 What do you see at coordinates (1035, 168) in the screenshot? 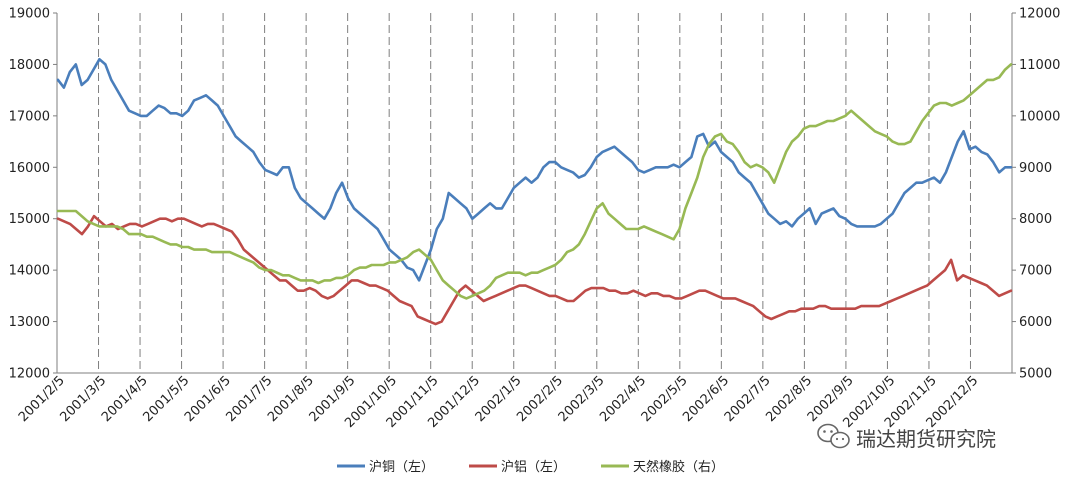
I see `y-right-tick-label: 9000` at bounding box center [1035, 168].